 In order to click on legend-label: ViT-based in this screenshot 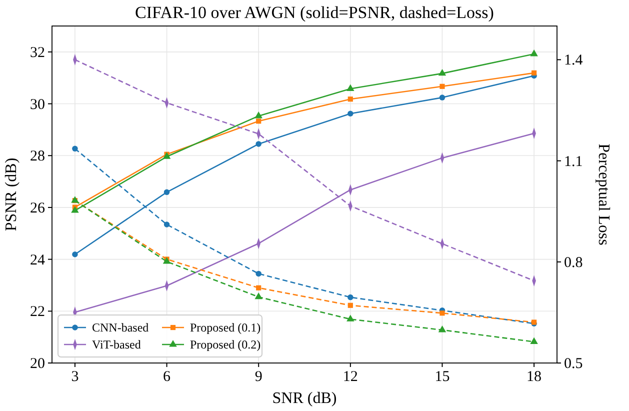, I will do `click(116, 345)`.